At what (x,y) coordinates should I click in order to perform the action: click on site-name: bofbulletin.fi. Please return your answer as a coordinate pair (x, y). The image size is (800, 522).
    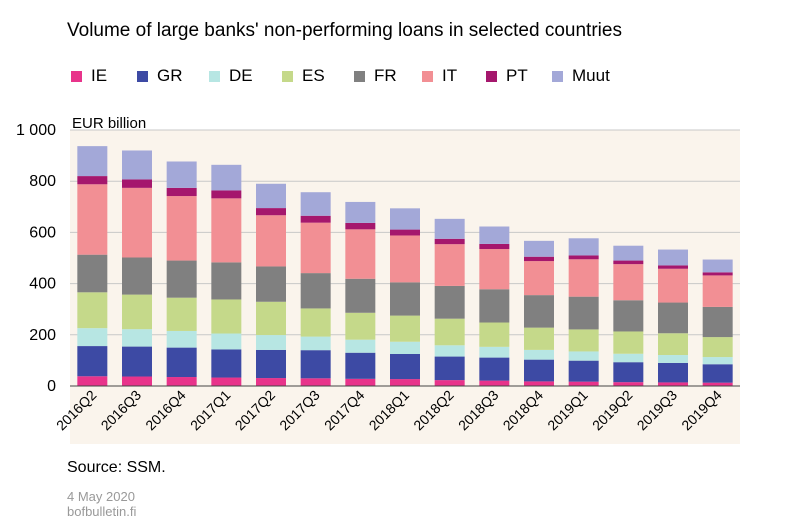
    Looking at the image, I should click on (102, 511).